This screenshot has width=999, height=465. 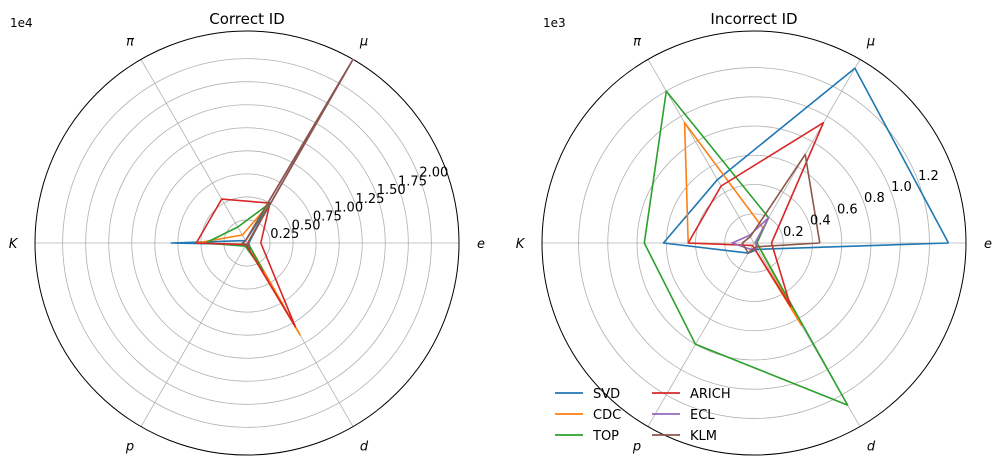 I want to click on legend-label-svd: SVD, so click(x=606, y=394).